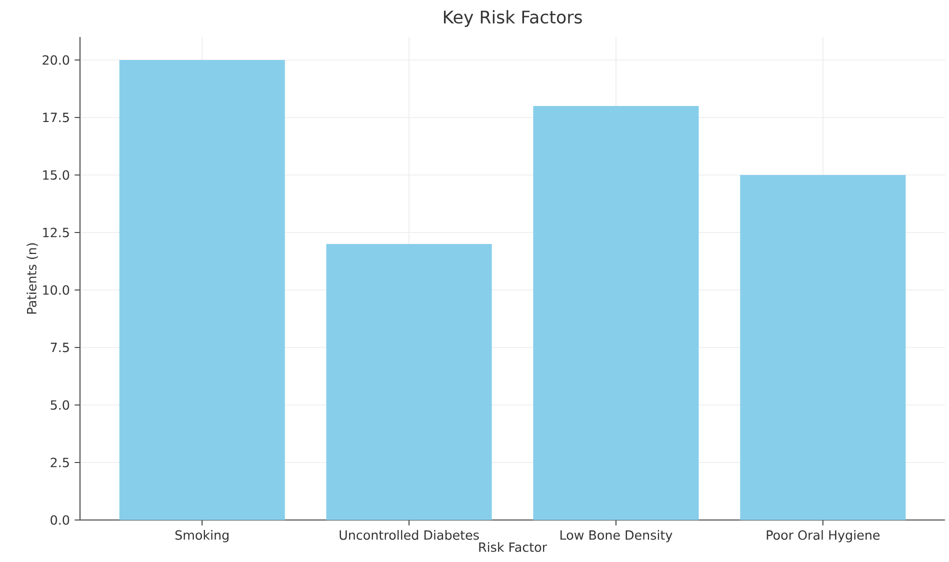 This screenshot has height=562, width=949. I want to click on y-tick-label: 10.0, so click(56, 290).